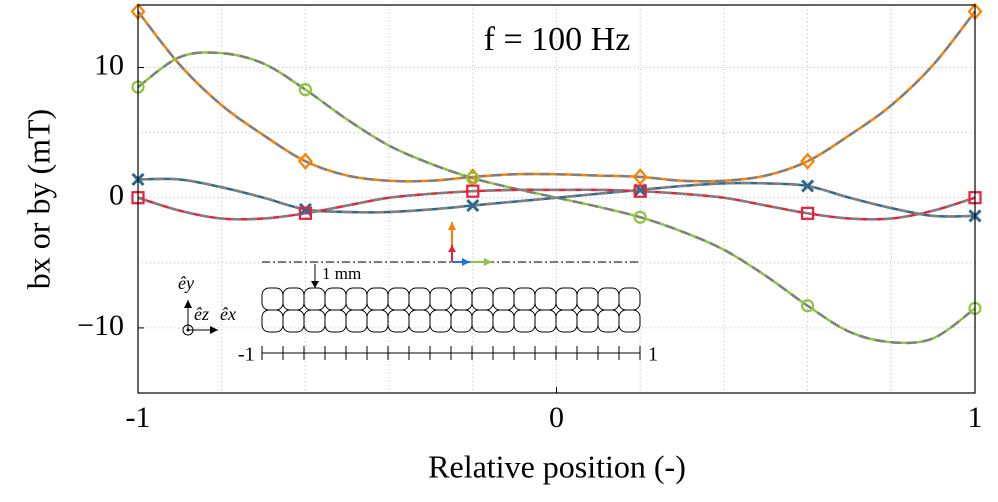  What do you see at coordinates (109, 64) in the screenshot?
I see `y-tick-label: 10` at bounding box center [109, 64].